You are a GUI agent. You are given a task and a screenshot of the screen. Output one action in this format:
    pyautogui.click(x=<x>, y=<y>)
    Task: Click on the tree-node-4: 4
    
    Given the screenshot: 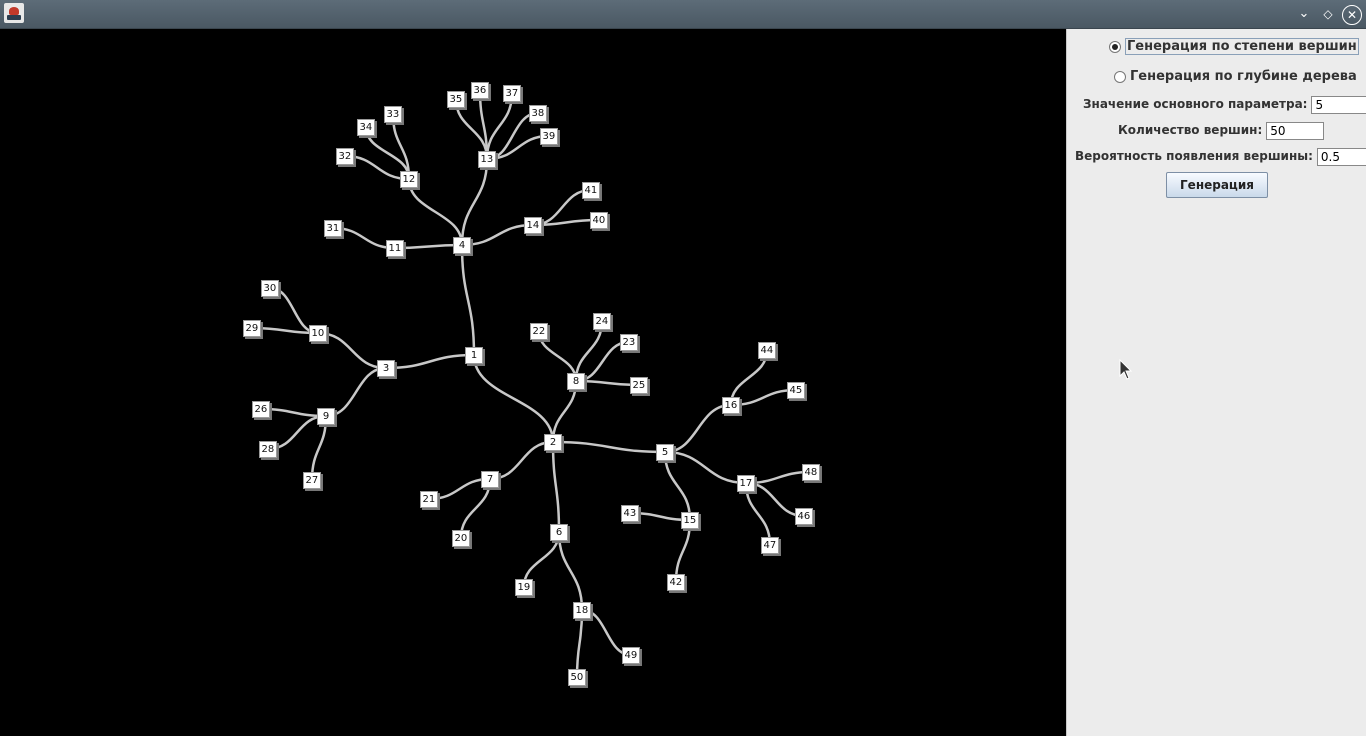 What is the action you would take?
    pyautogui.click(x=462, y=245)
    